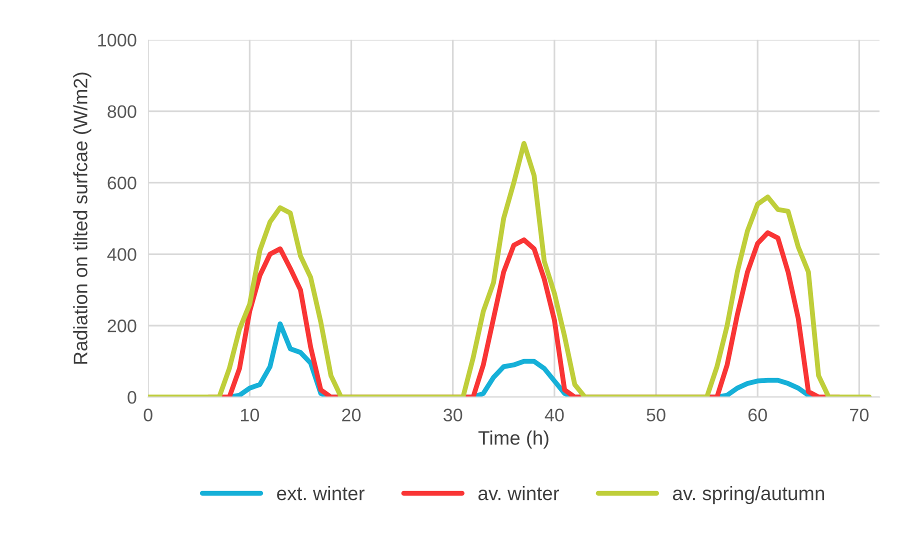 The image size is (903, 553). Describe the element at coordinates (148, 415) in the screenshot. I see `x-tick-label: 0` at that location.